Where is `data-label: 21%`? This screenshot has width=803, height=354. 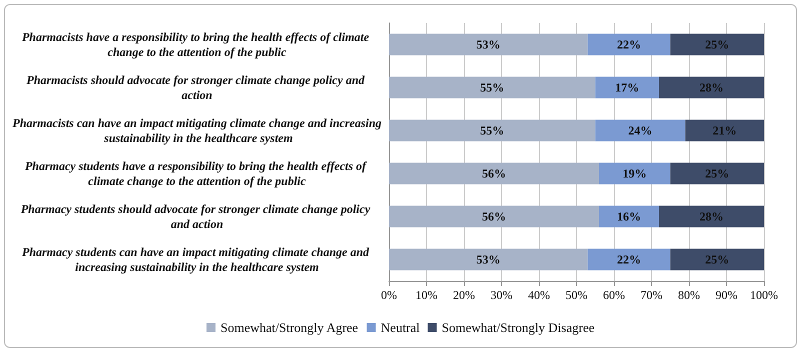 data-label: 21% is located at coordinates (724, 131).